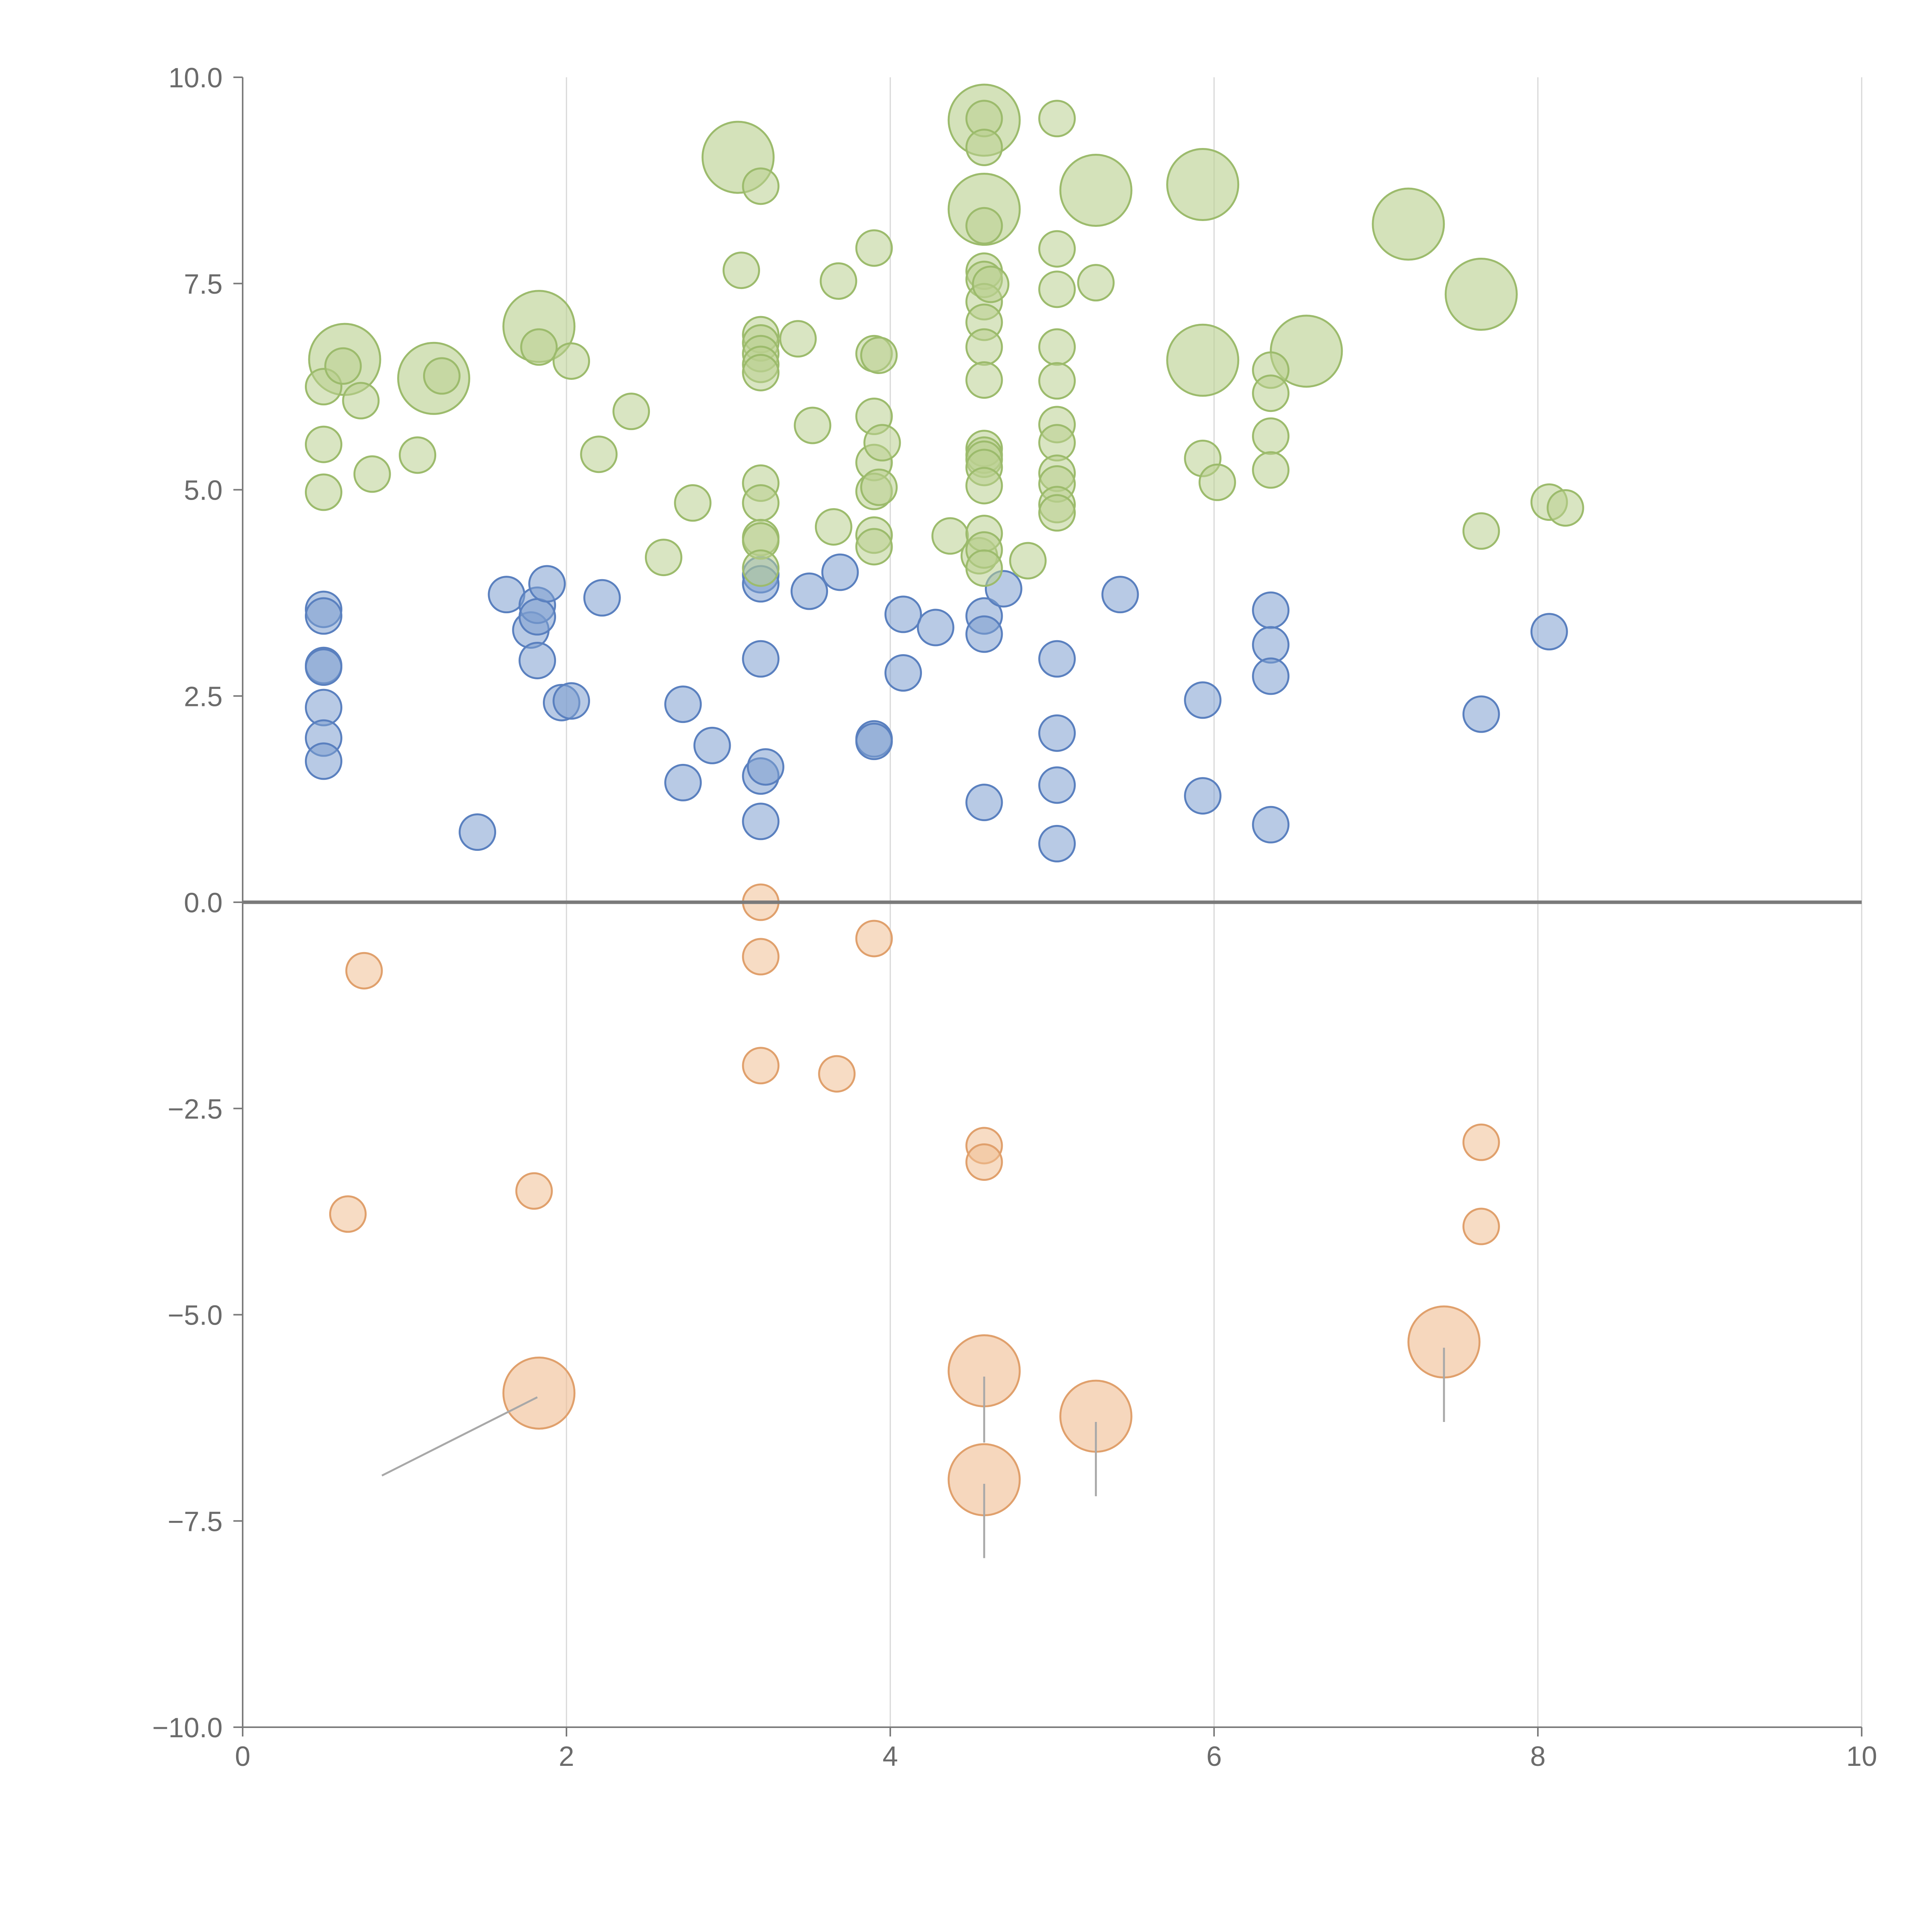 Image resolution: width=1932 pixels, height=1932 pixels. Describe the element at coordinates (1862, 1756) in the screenshot. I see `x-tick-label: 10` at that location.